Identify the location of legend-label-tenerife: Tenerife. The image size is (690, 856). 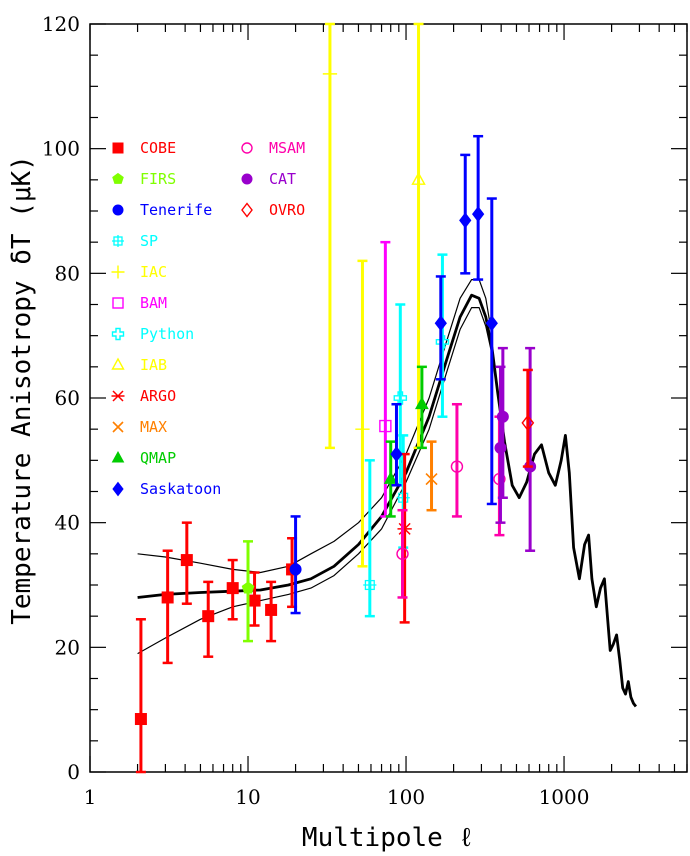
(176, 210).